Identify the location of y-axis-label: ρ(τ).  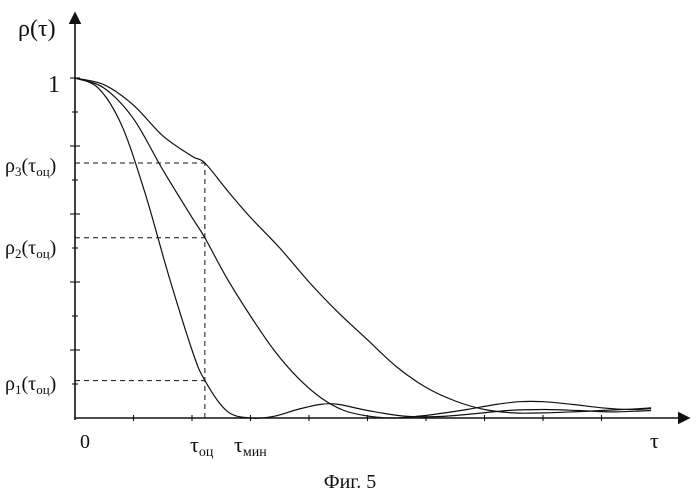
(37, 29).